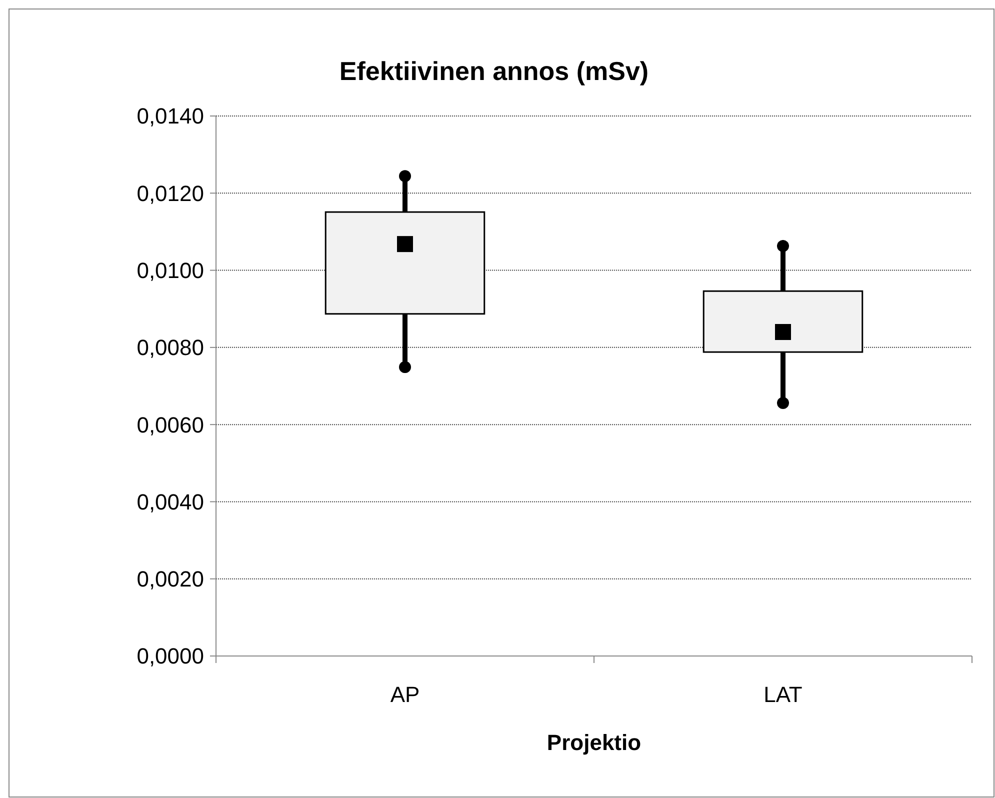  What do you see at coordinates (170, 347) in the screenshot?
I see `y-tick-label: 0,0080` at bounding box center [170, 347].